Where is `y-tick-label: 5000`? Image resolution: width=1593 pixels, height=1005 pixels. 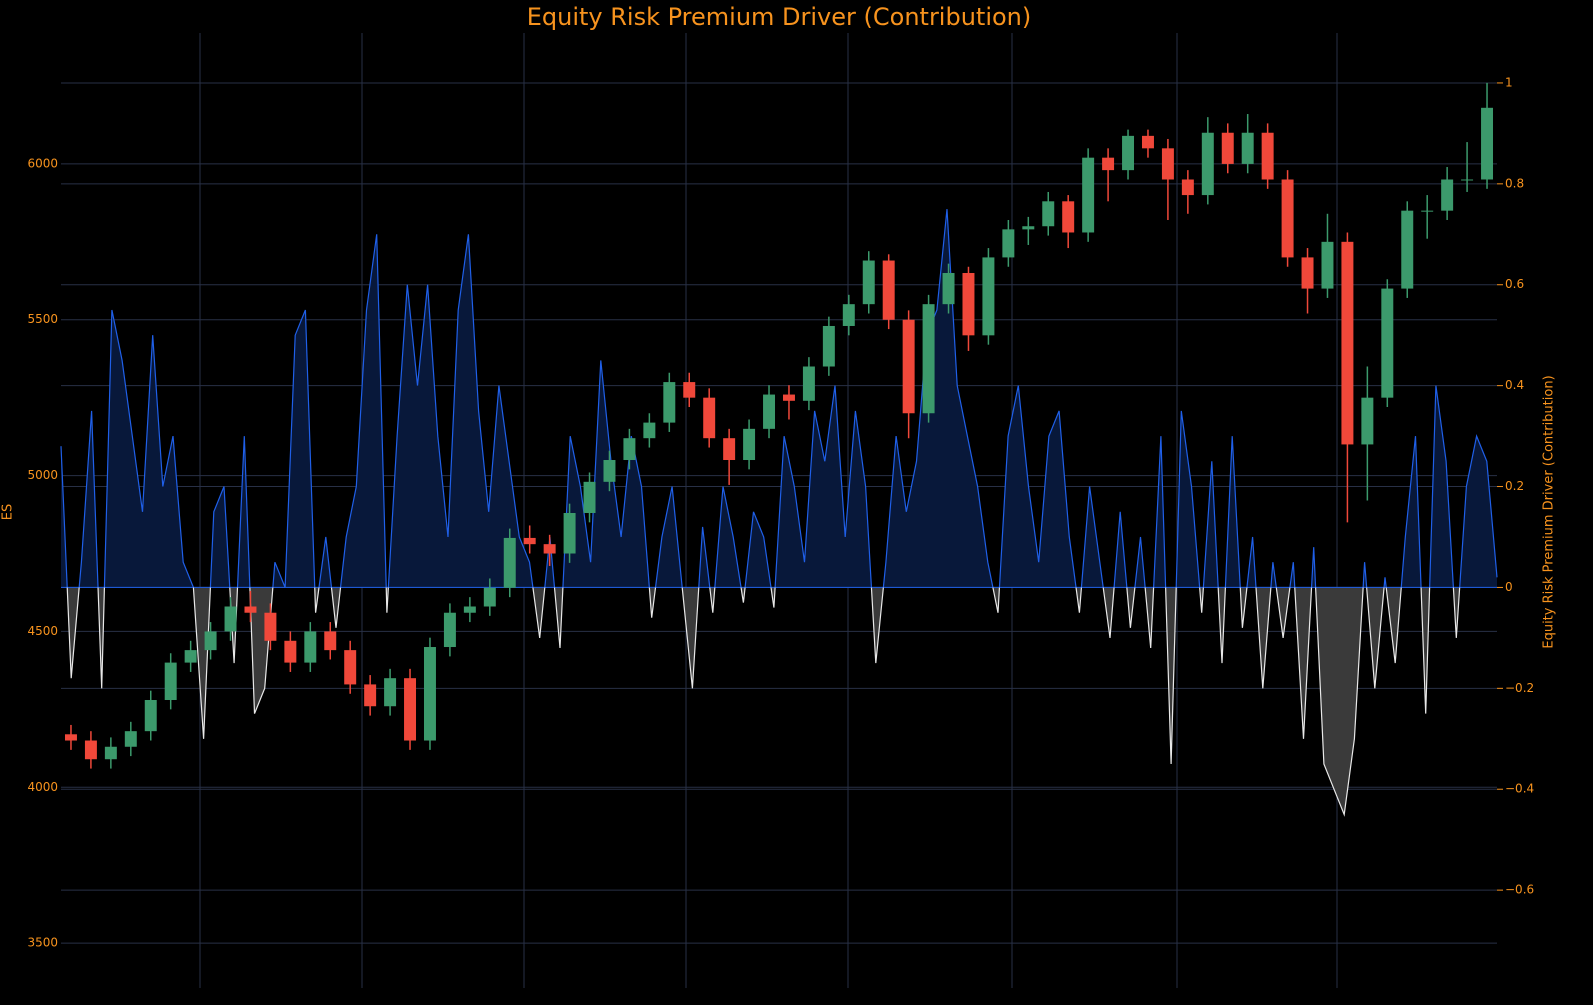 y-tick-label: 5000 is located at coordinates (42, 475).